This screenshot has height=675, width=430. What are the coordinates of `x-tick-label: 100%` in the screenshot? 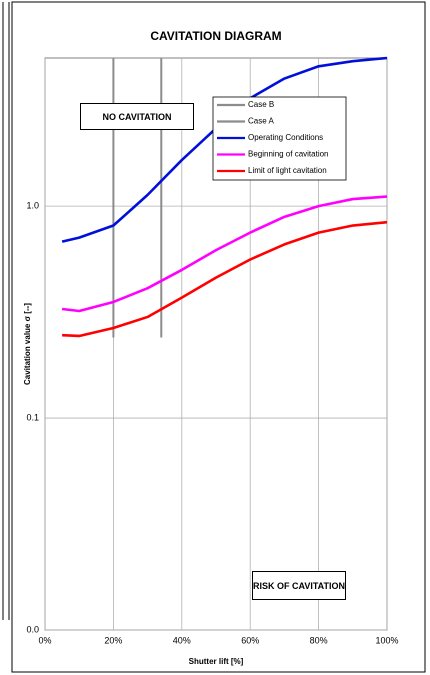 It's located at (386, 640).